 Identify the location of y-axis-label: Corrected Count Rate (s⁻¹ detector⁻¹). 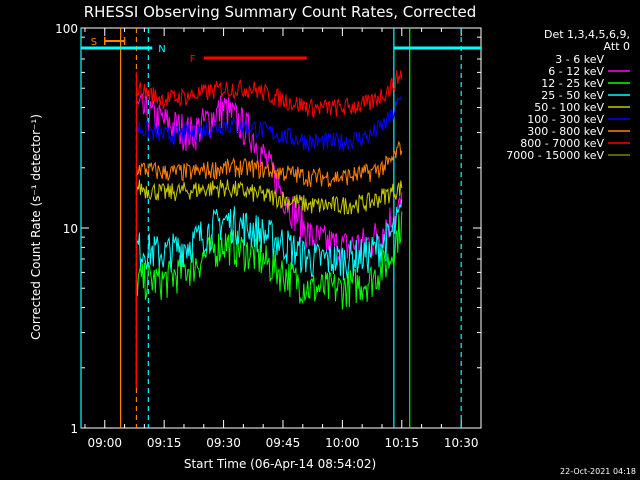
(36, 227).